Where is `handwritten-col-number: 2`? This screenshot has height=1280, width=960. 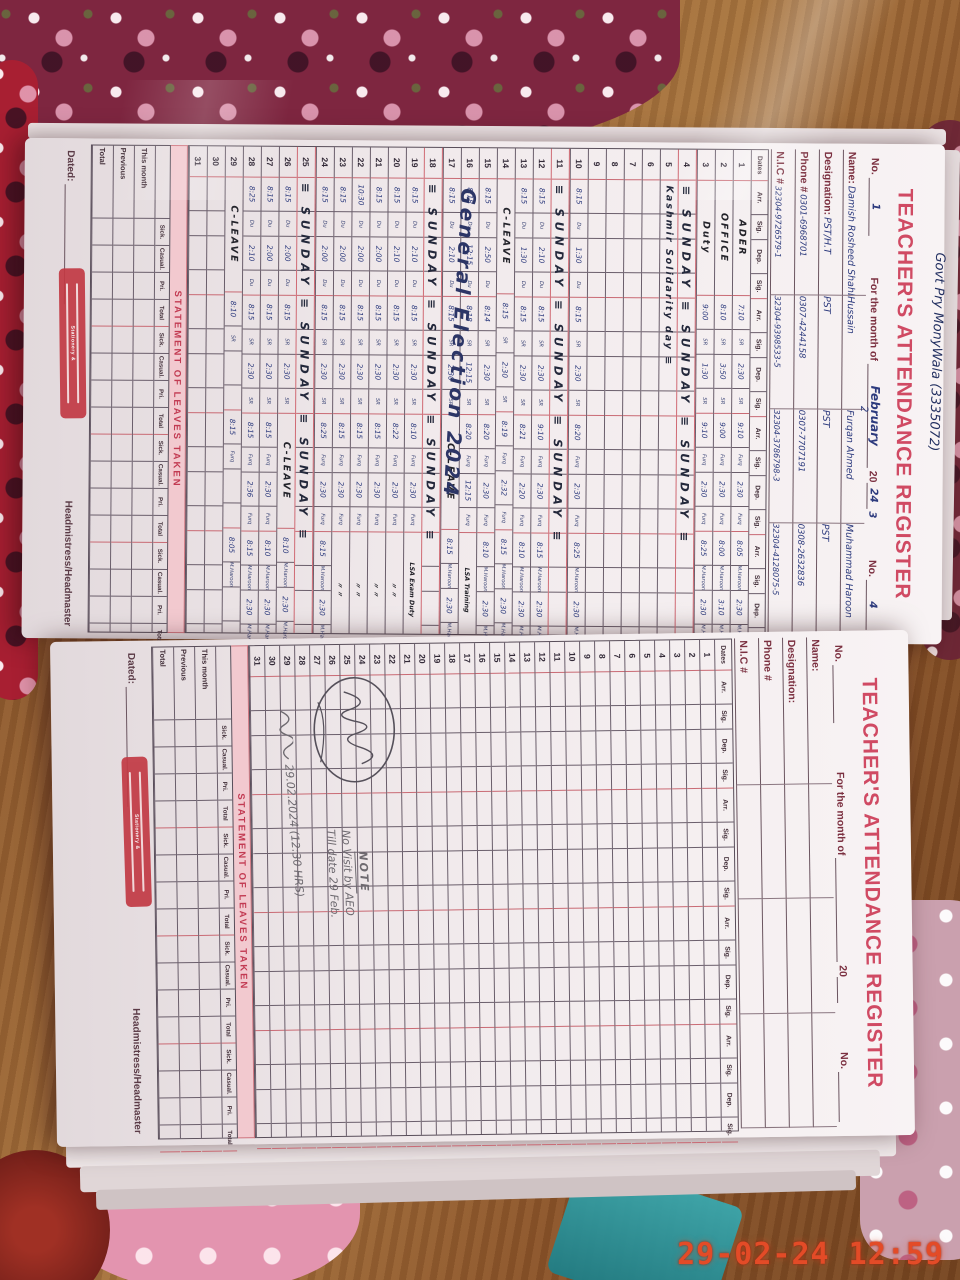 handwritten-col-number: 2 is located at coordinates (864, 409).